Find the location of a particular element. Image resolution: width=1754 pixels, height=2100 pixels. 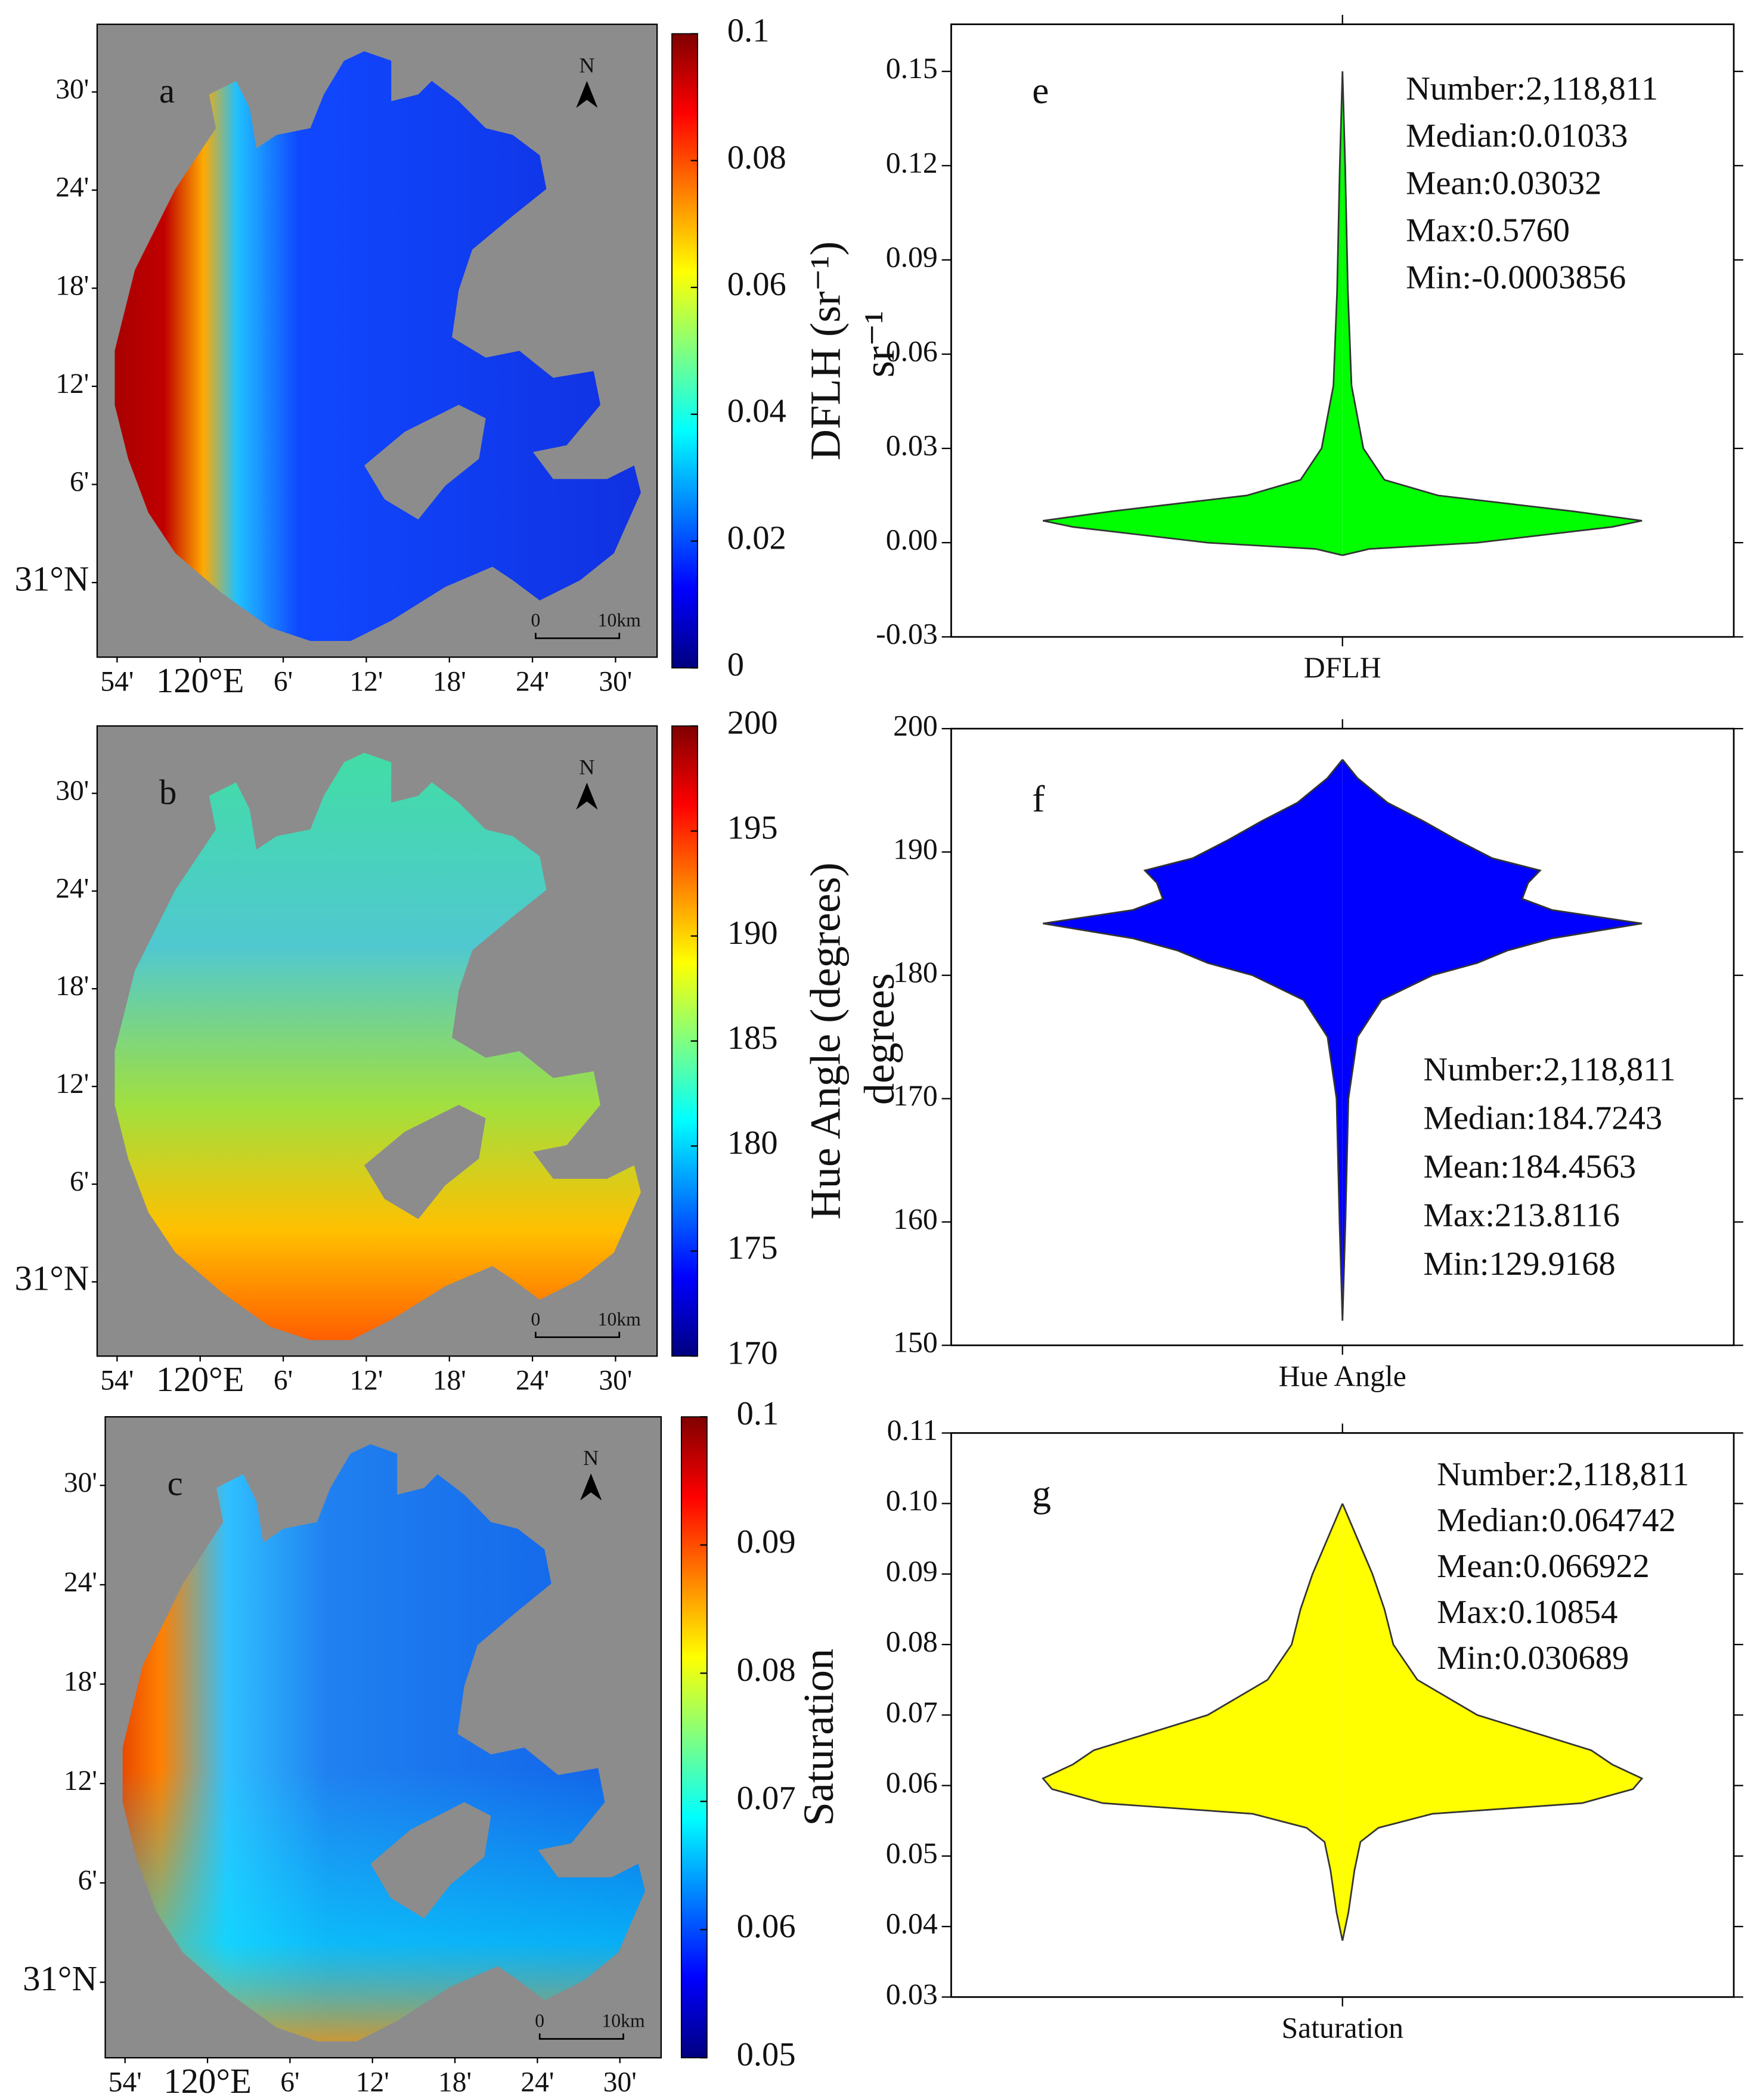

y-tick-label: 150 is located at coordinates (915, 1342).